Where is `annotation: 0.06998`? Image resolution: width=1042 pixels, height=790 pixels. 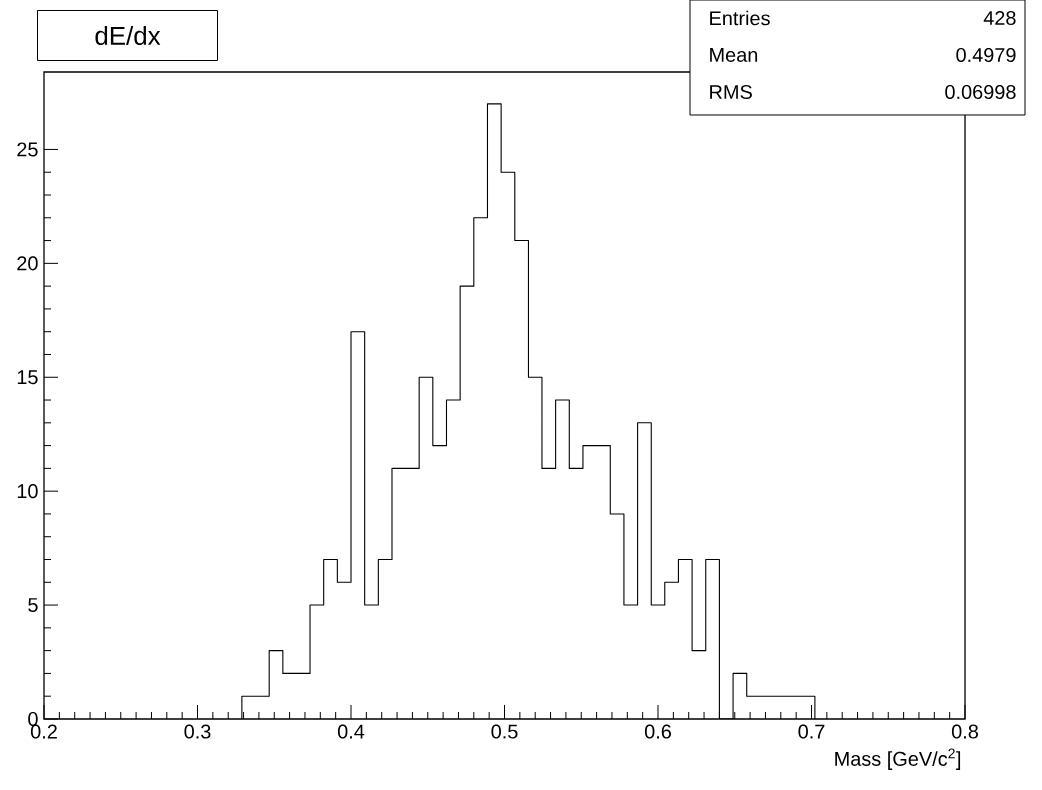
annotation: 0.06998 is located at coordinates (980, 92).